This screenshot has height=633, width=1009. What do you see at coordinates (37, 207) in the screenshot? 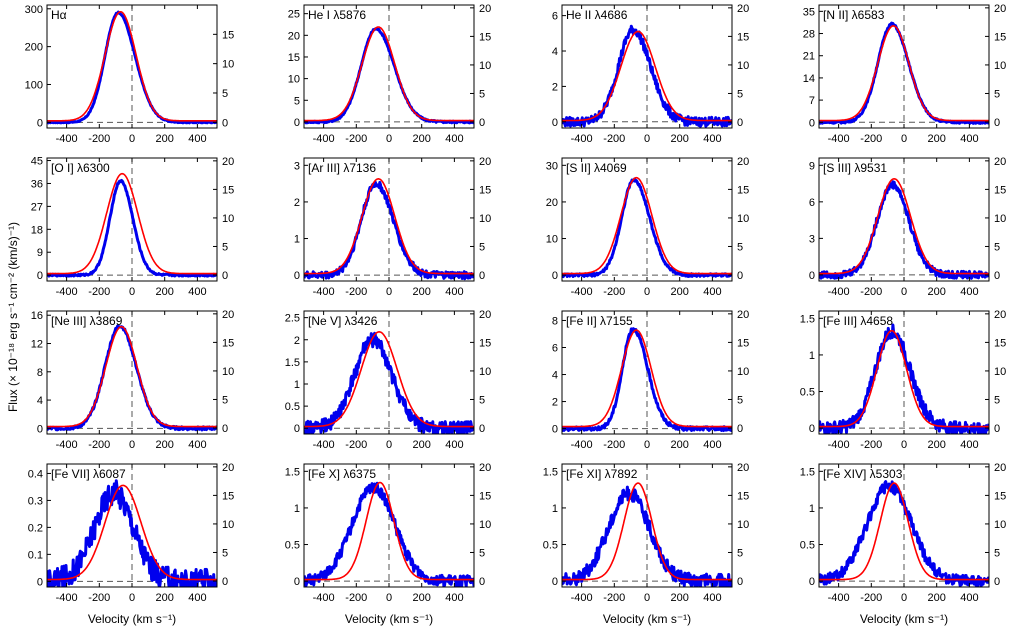
I see `y-tick-label-left: 27` at bounding box center [37, 207].